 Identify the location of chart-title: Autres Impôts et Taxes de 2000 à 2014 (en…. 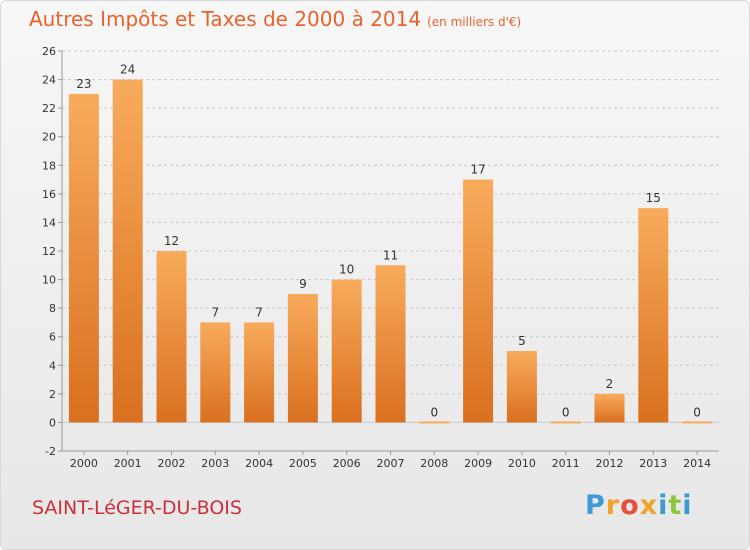
(275, 19).